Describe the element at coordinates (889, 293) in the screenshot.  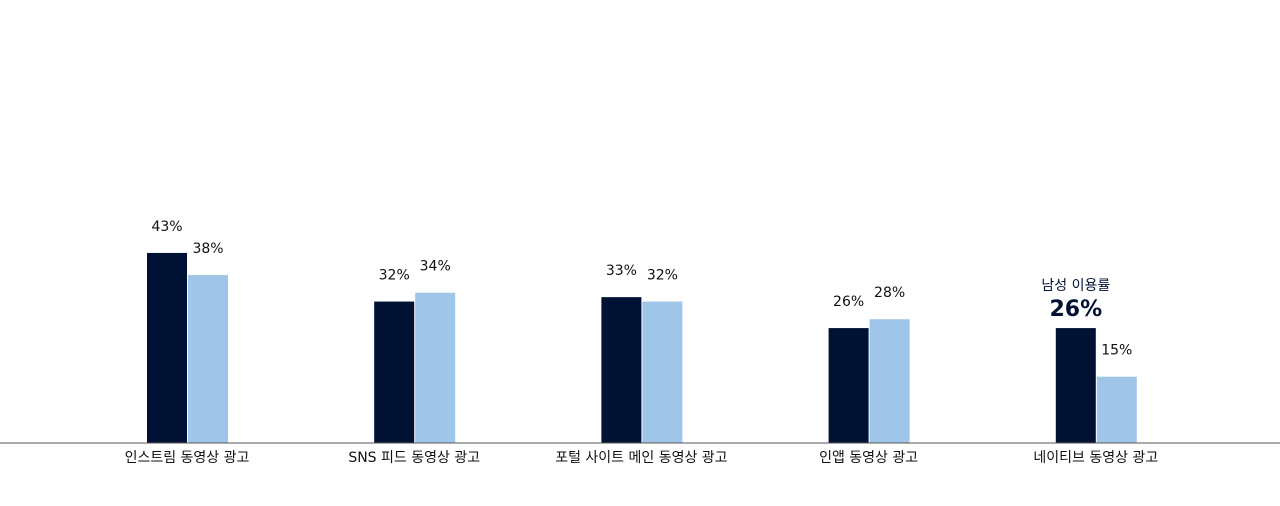
I see `value-label: 28%` at that location.